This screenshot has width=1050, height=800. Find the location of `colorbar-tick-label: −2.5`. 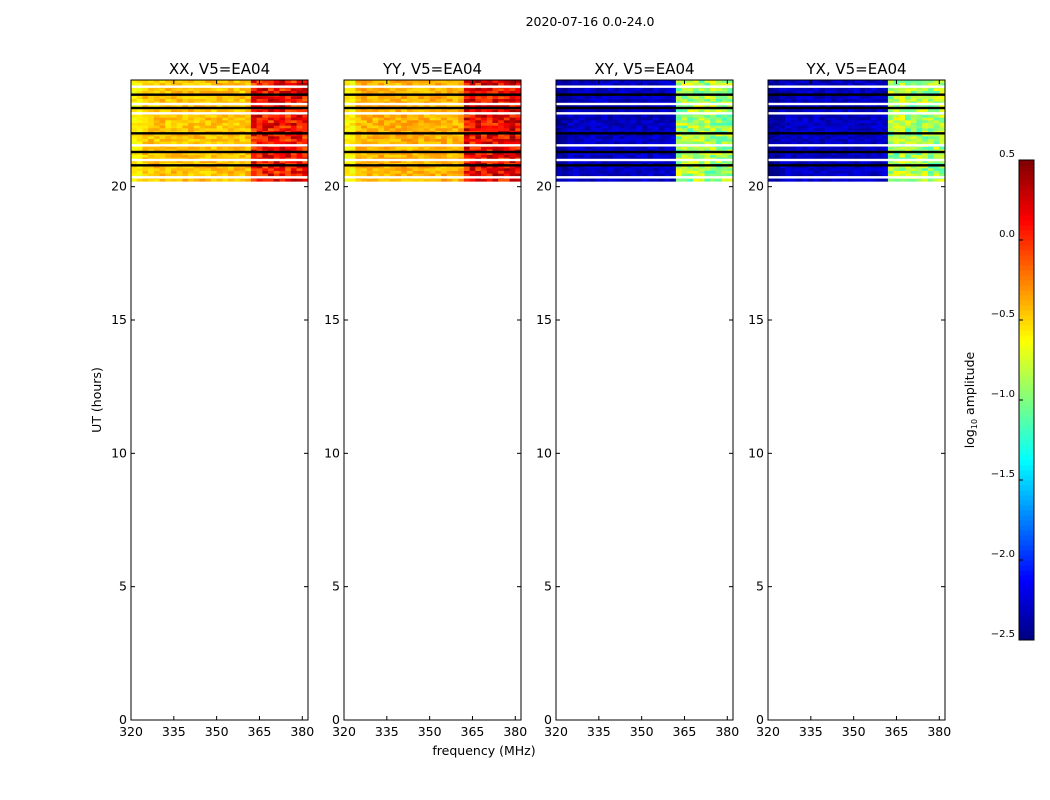

colorbar-tick-label: −2.5 is located at coordinates (1003, 634).